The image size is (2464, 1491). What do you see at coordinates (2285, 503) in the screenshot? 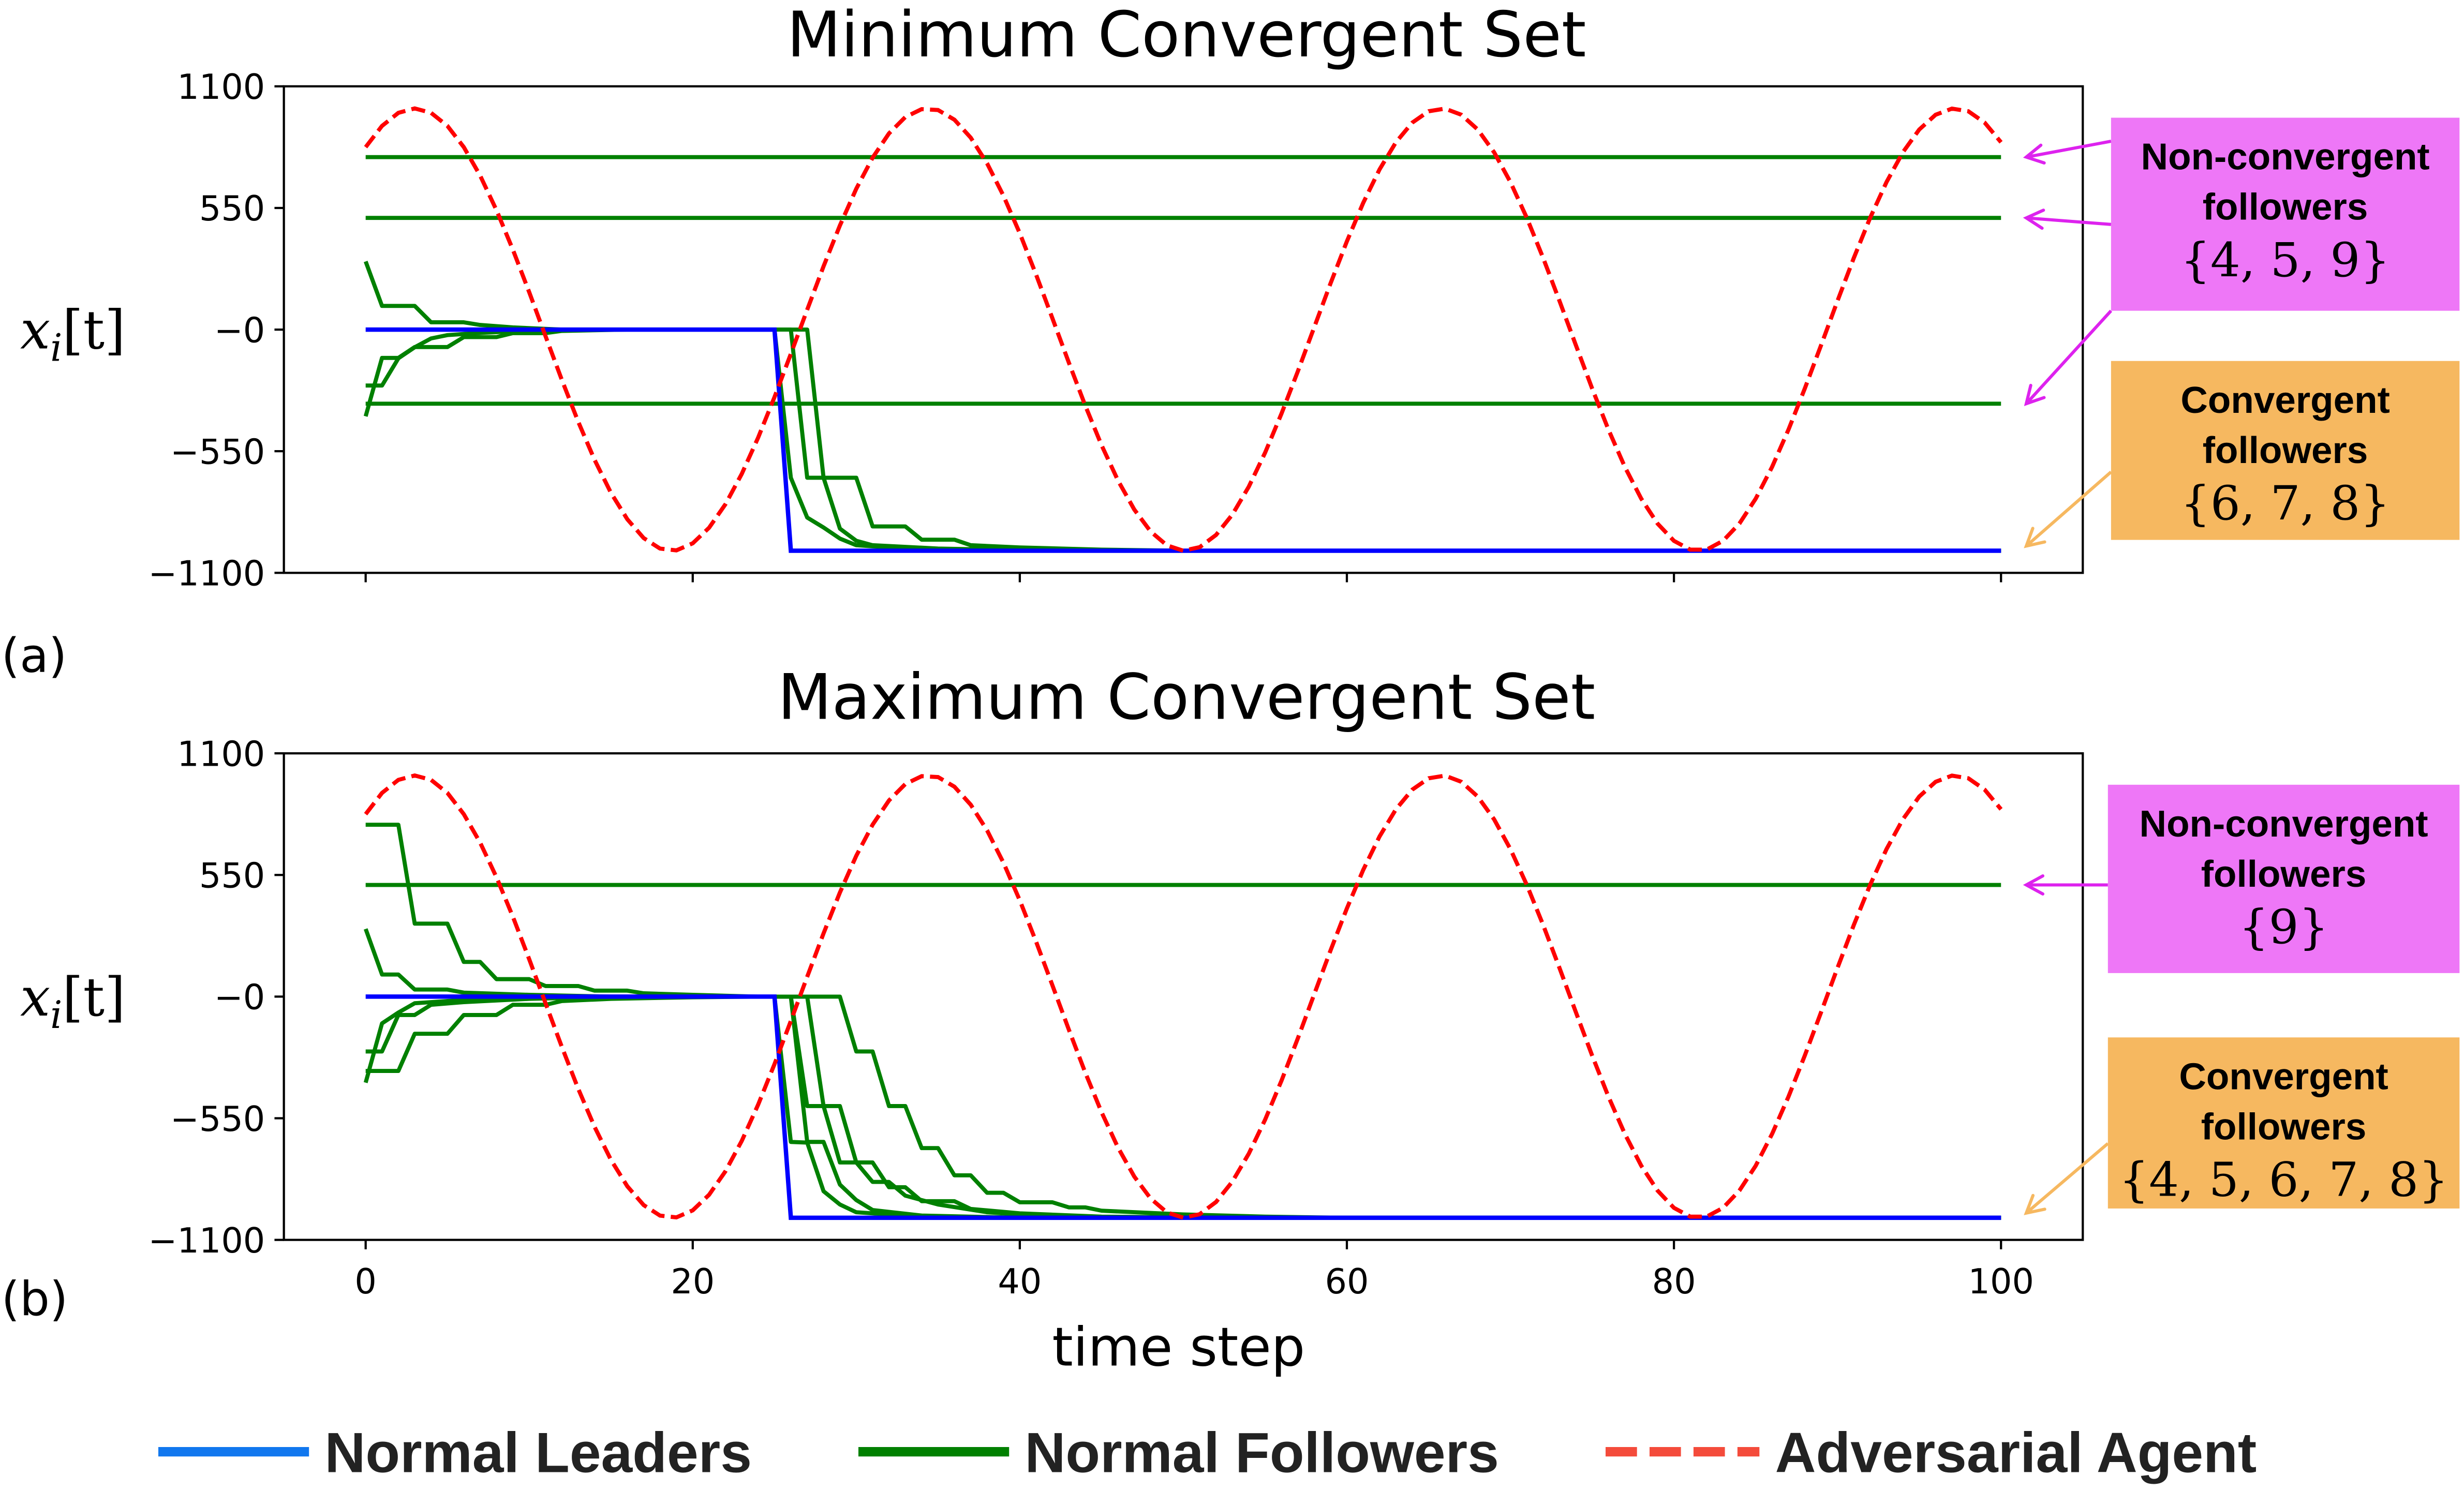
I see `annotation-set: {6, 7, 8}` at bounding box center [2285, 503].